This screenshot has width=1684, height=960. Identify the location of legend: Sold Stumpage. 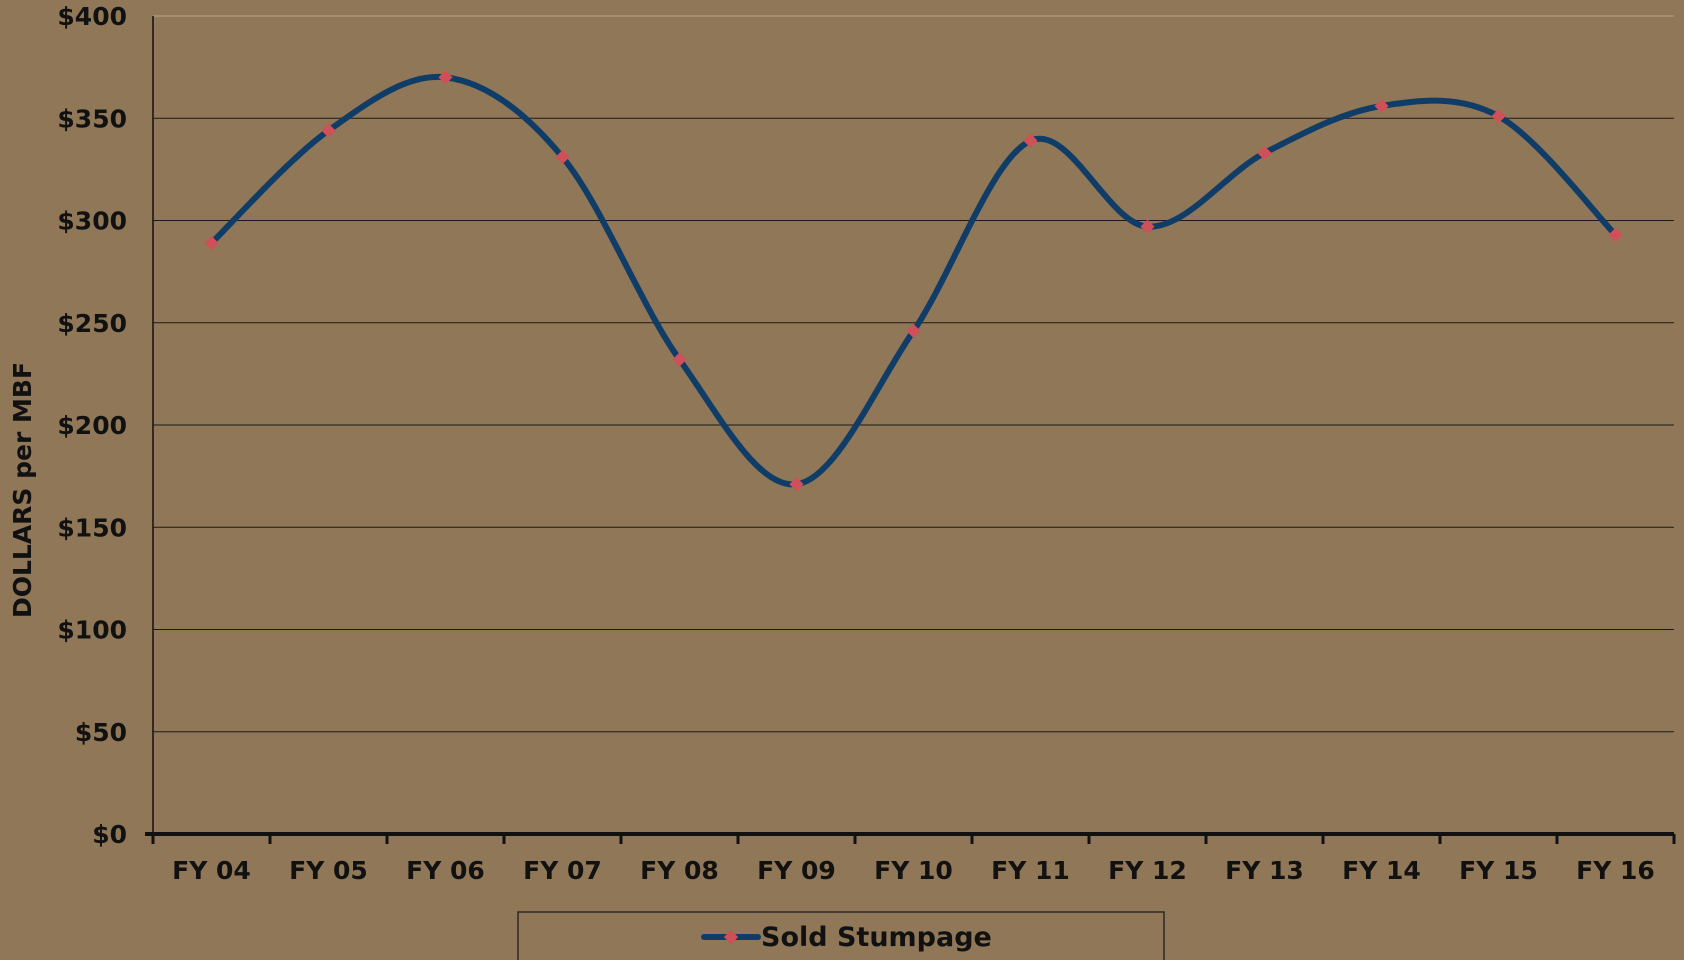
(841, 935).